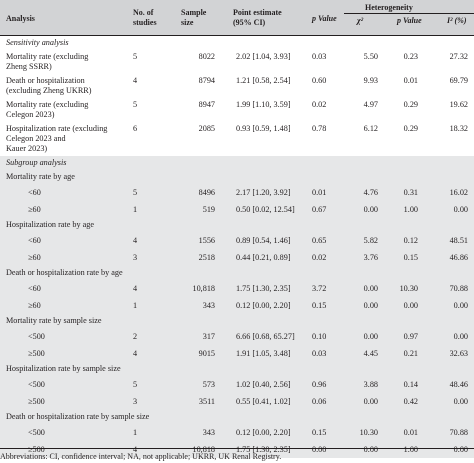 This screenshot has width=474, height=463. What do you see at coordinates (319, 336) in the screenshot?
I see `row-pvalue: 0.10` at bounding box center [319, 336].